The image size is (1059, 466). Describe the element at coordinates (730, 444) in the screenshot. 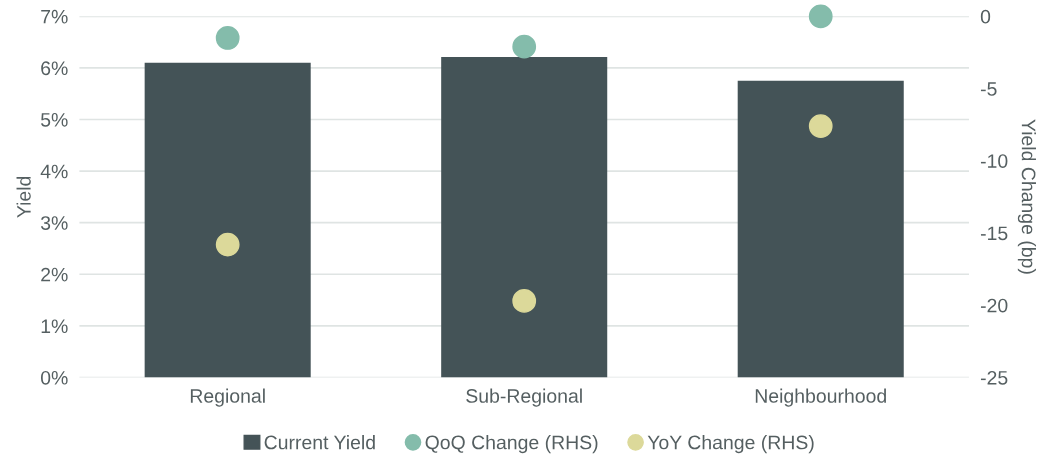

I see `legend-label: YoY Change (RHS)` at that location.